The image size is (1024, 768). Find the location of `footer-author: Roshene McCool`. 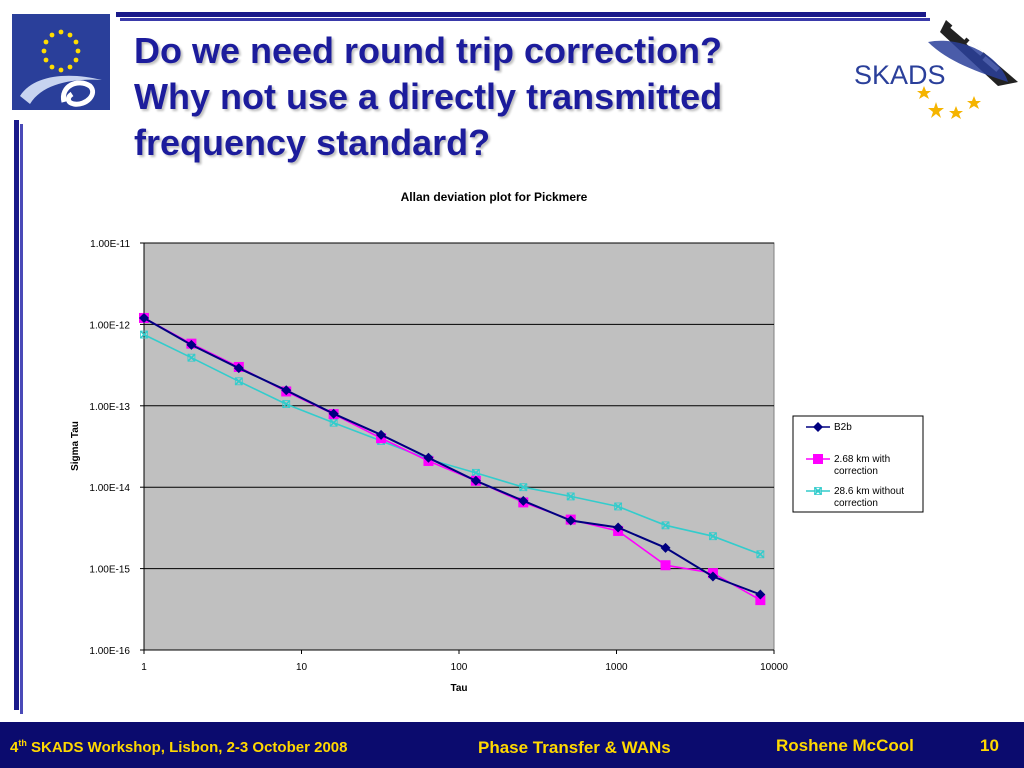

footer-author: Roshene McCool is located at coordinates (845, 745).